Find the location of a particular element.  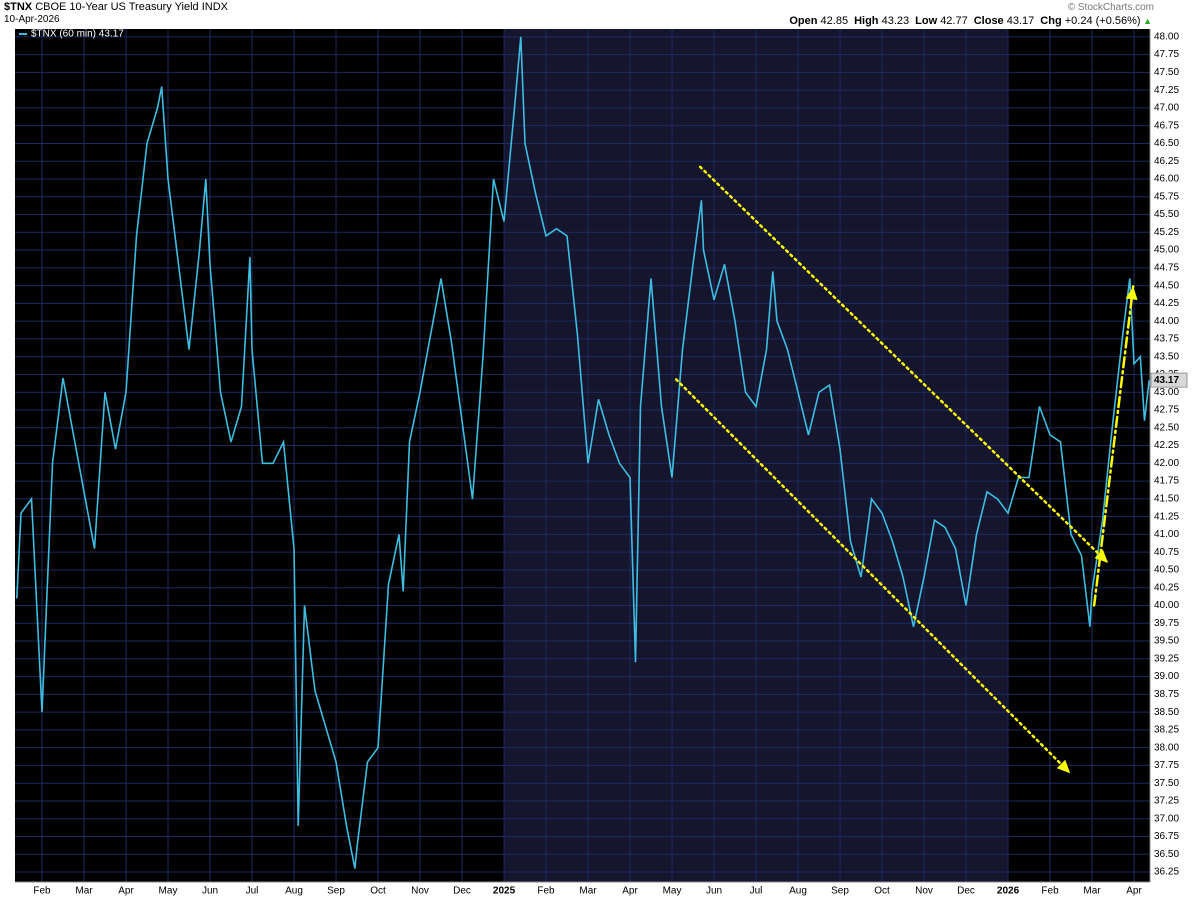

stat-value: 43.23 is located at coordinates (895, 21).